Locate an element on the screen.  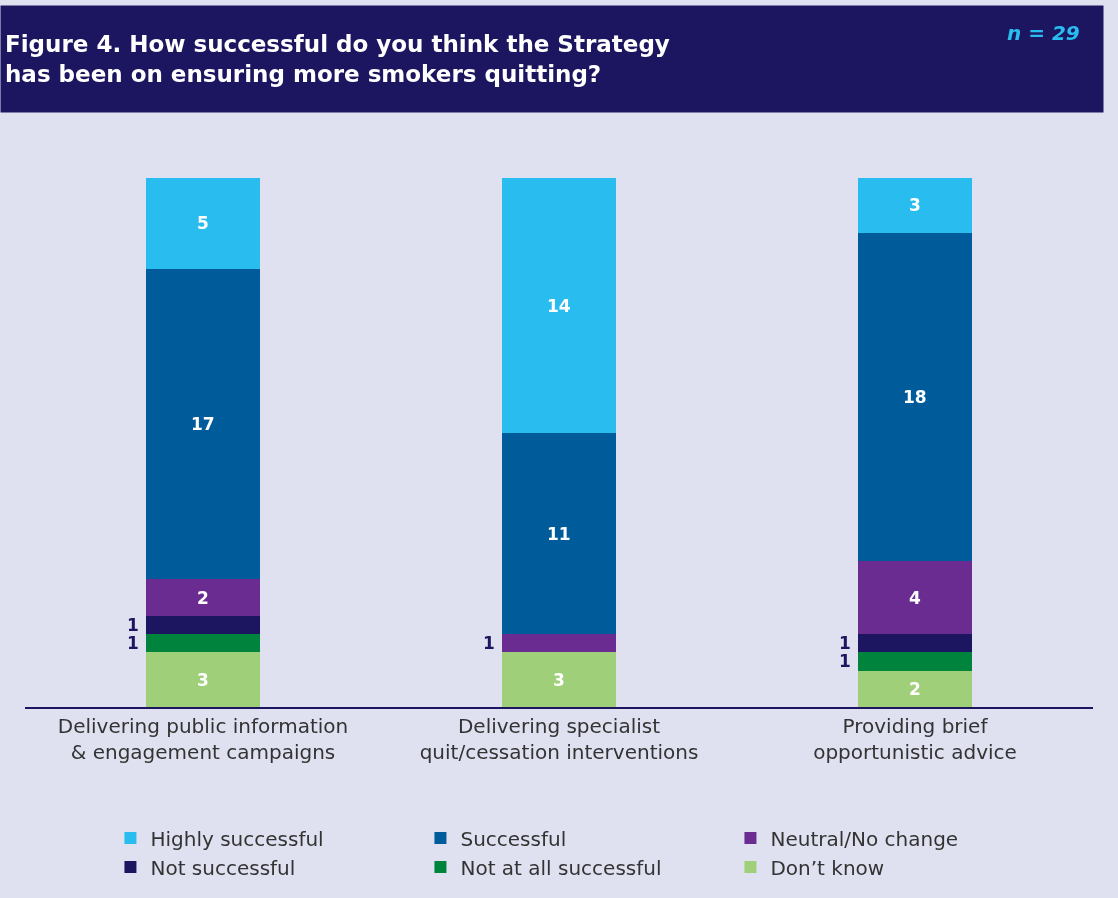
legend-label: Successful is located at coordinates (513, 838).